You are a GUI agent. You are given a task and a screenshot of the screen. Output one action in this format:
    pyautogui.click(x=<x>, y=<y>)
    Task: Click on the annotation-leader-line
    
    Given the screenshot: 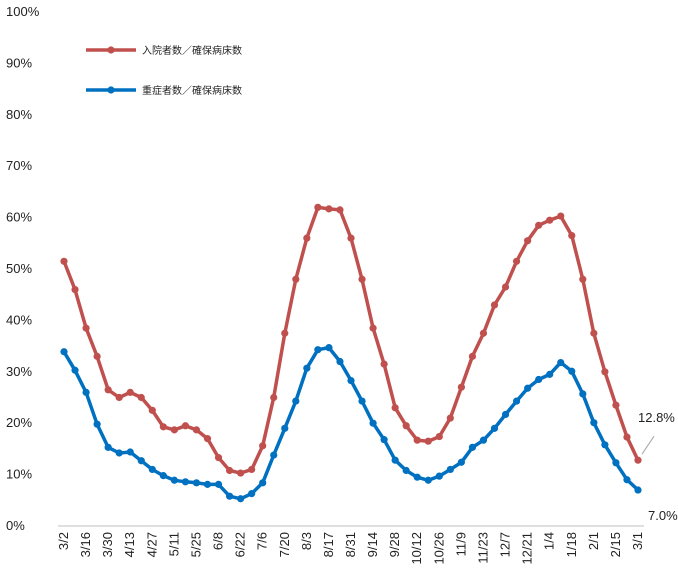 What is the action you would take?
    pyautogui.click(x=648, y=445)
    